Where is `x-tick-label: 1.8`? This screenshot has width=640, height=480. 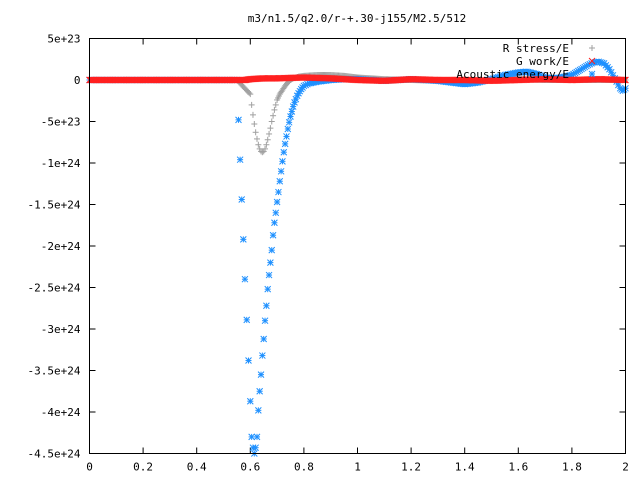 x-tick-label: 1.8 is located at coordinates (572, 467).